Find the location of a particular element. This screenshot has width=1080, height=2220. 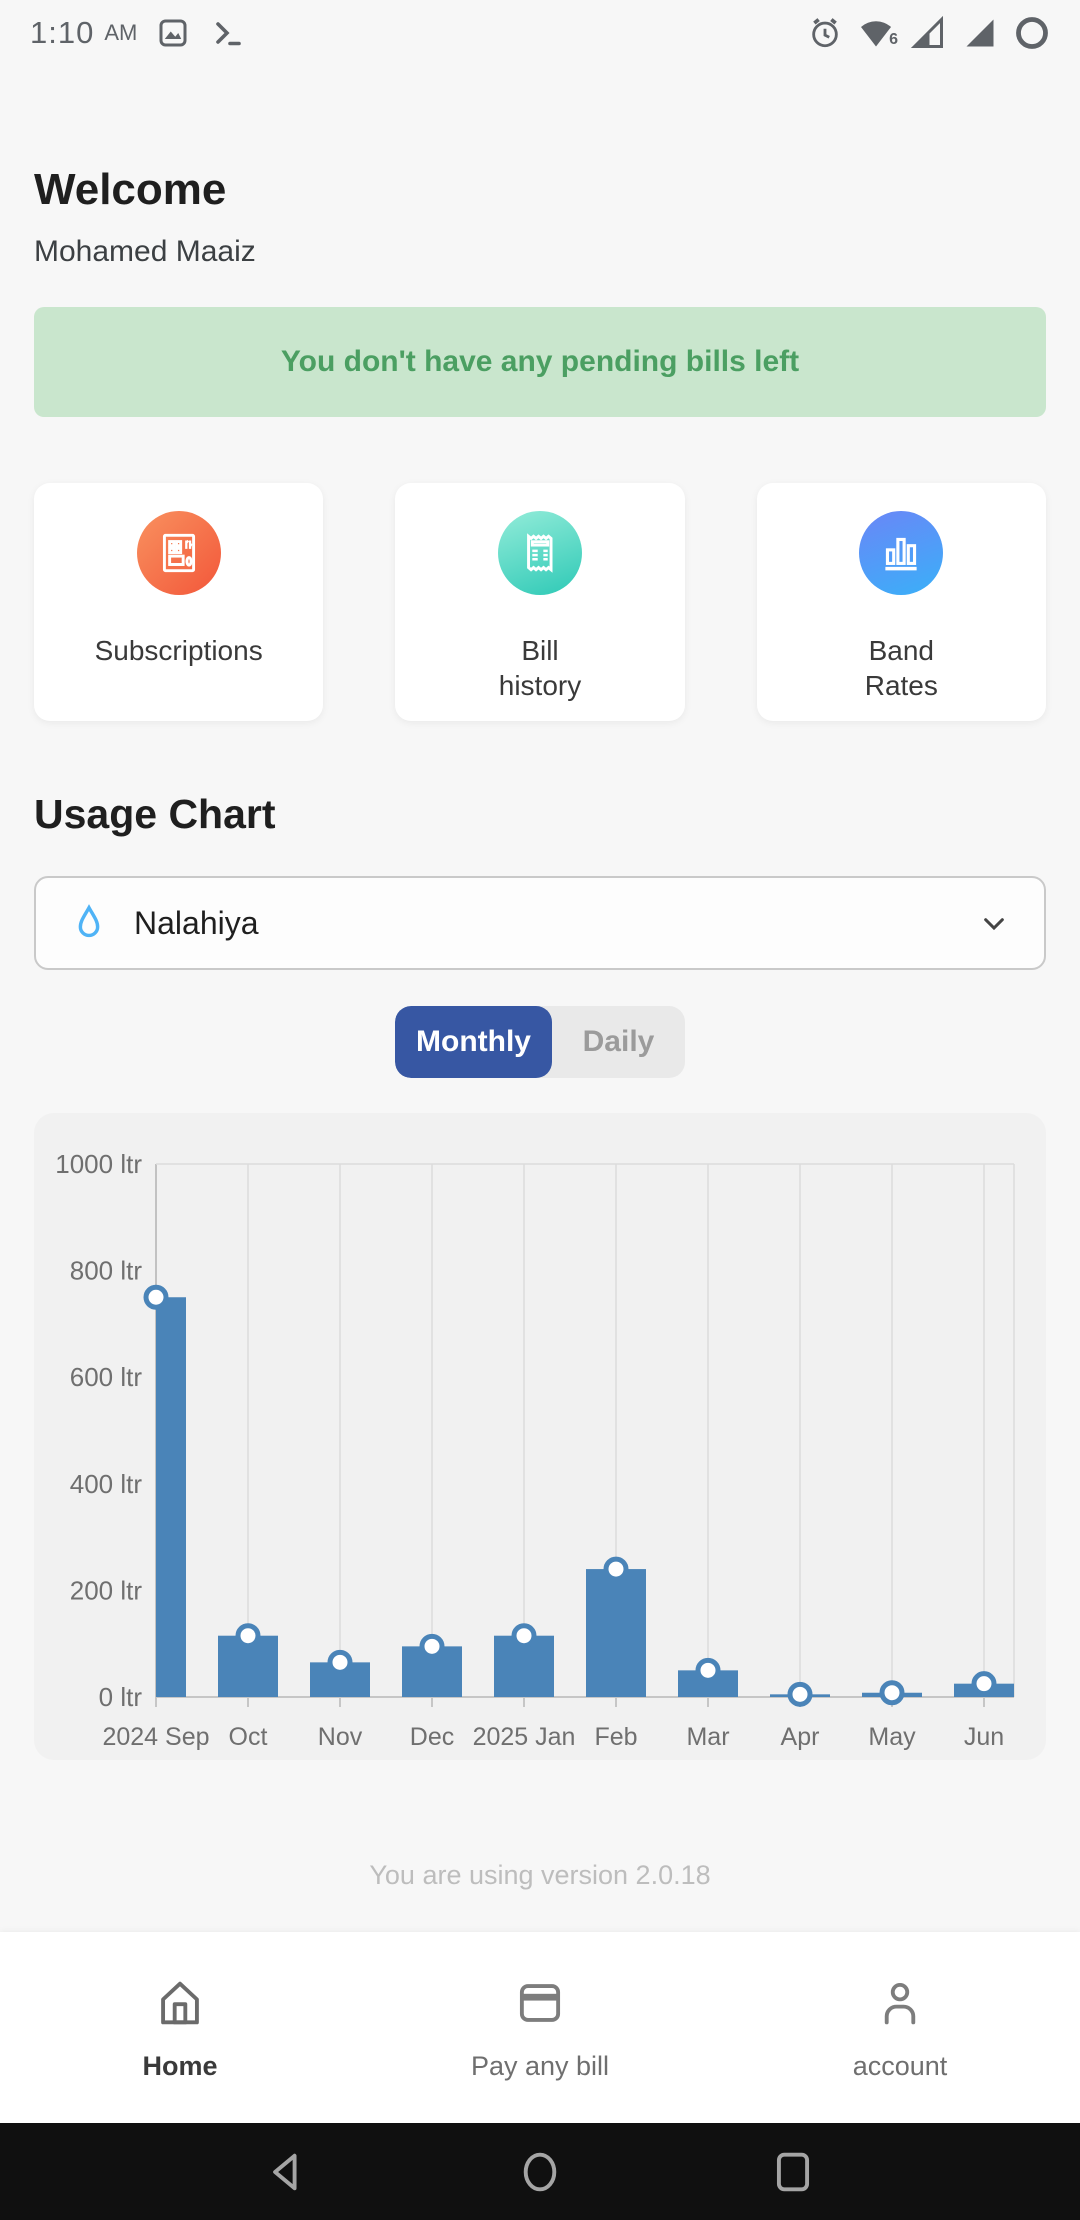

battery-circle-icon is located at coordinates (1032, 33).